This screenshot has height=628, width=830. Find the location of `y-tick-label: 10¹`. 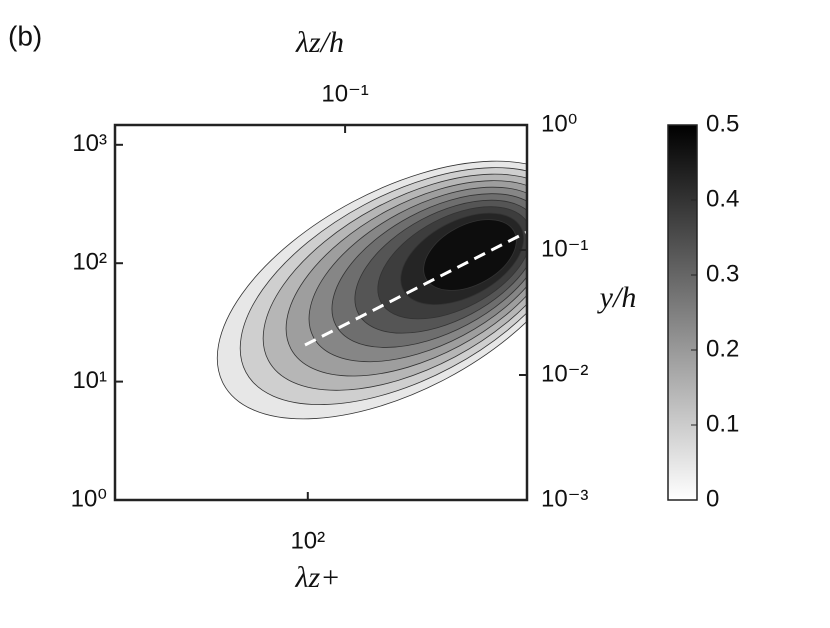

y-tick-label: 10¹ is located at coordinates (89, 380).